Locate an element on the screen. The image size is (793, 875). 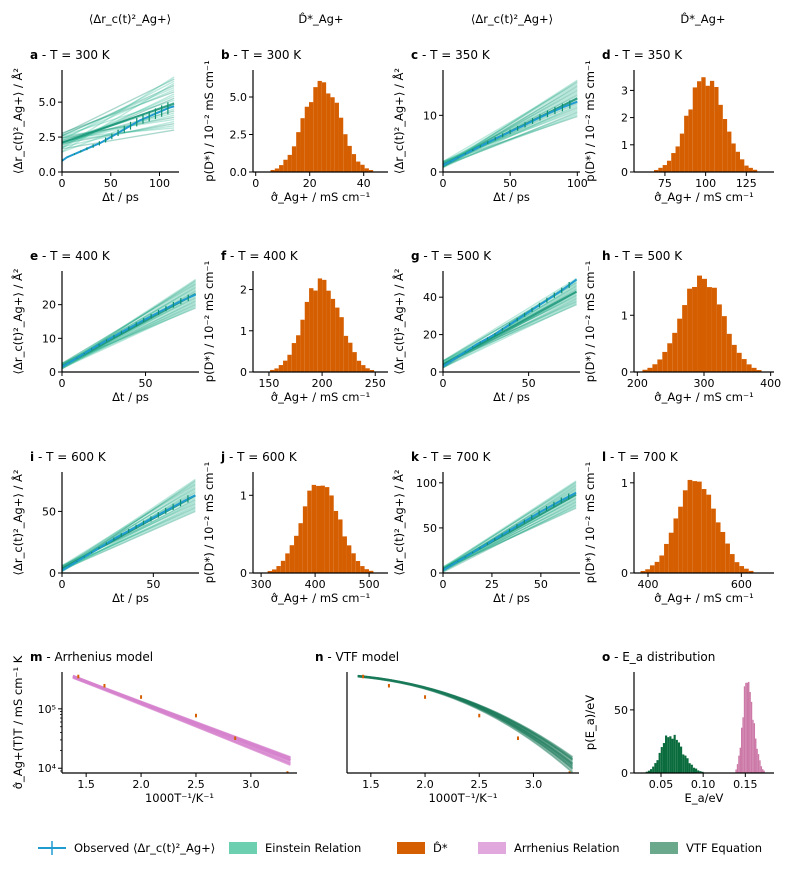
x-tick-label: 25 is located at coordinates (492, 584).